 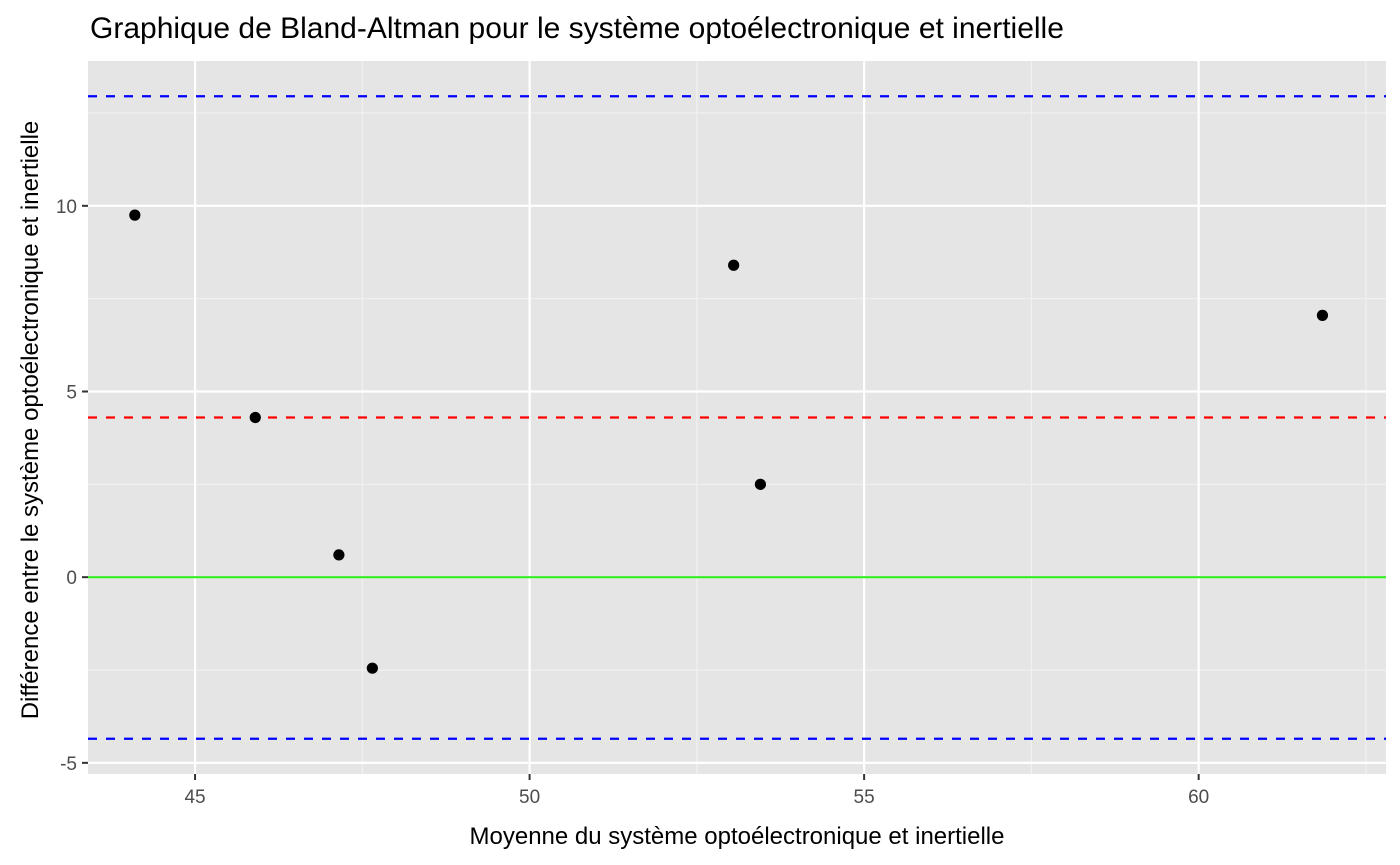 I want to click on x-tick-label: 55, so click(x=864, y=797).